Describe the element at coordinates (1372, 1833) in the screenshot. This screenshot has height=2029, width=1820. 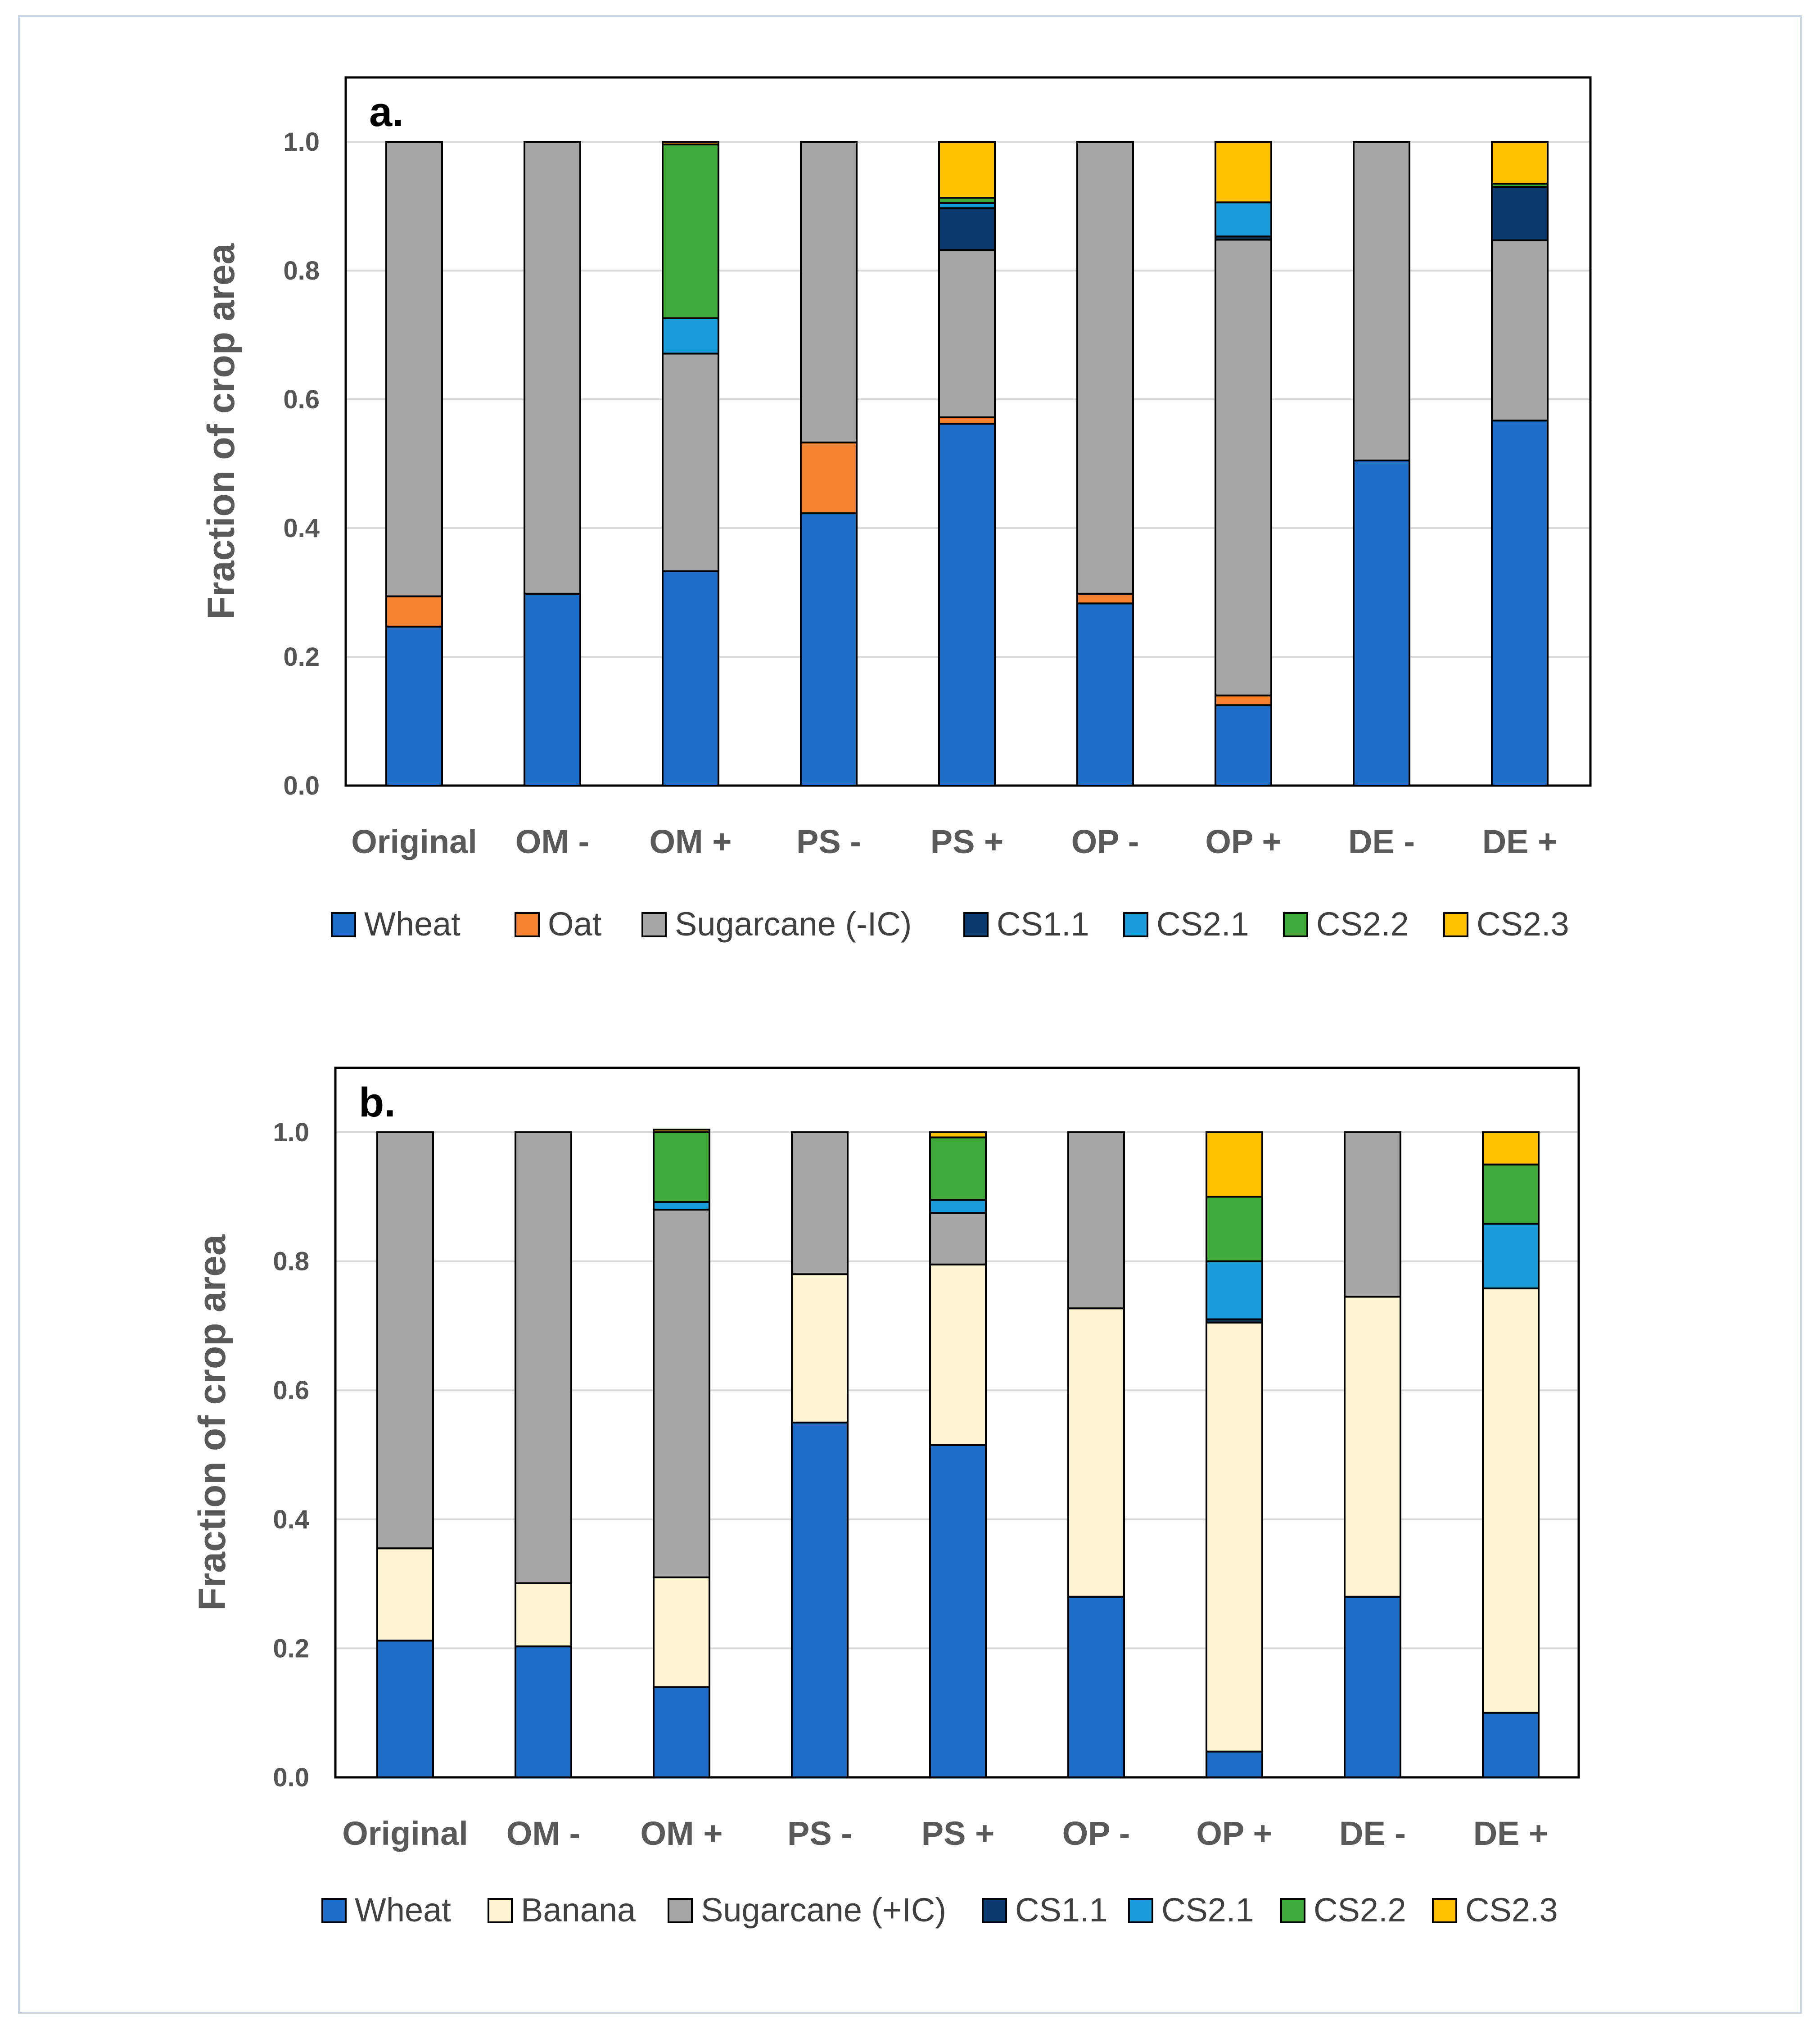
I see `x-tick-label: DE -` at that location.